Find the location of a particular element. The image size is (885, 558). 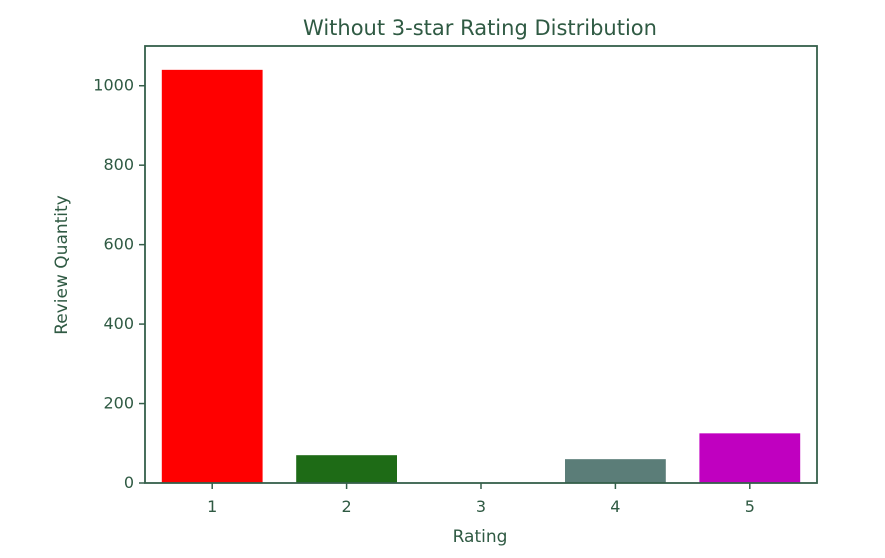

x-tick-label: 5 is located at coordinates (750, 506).